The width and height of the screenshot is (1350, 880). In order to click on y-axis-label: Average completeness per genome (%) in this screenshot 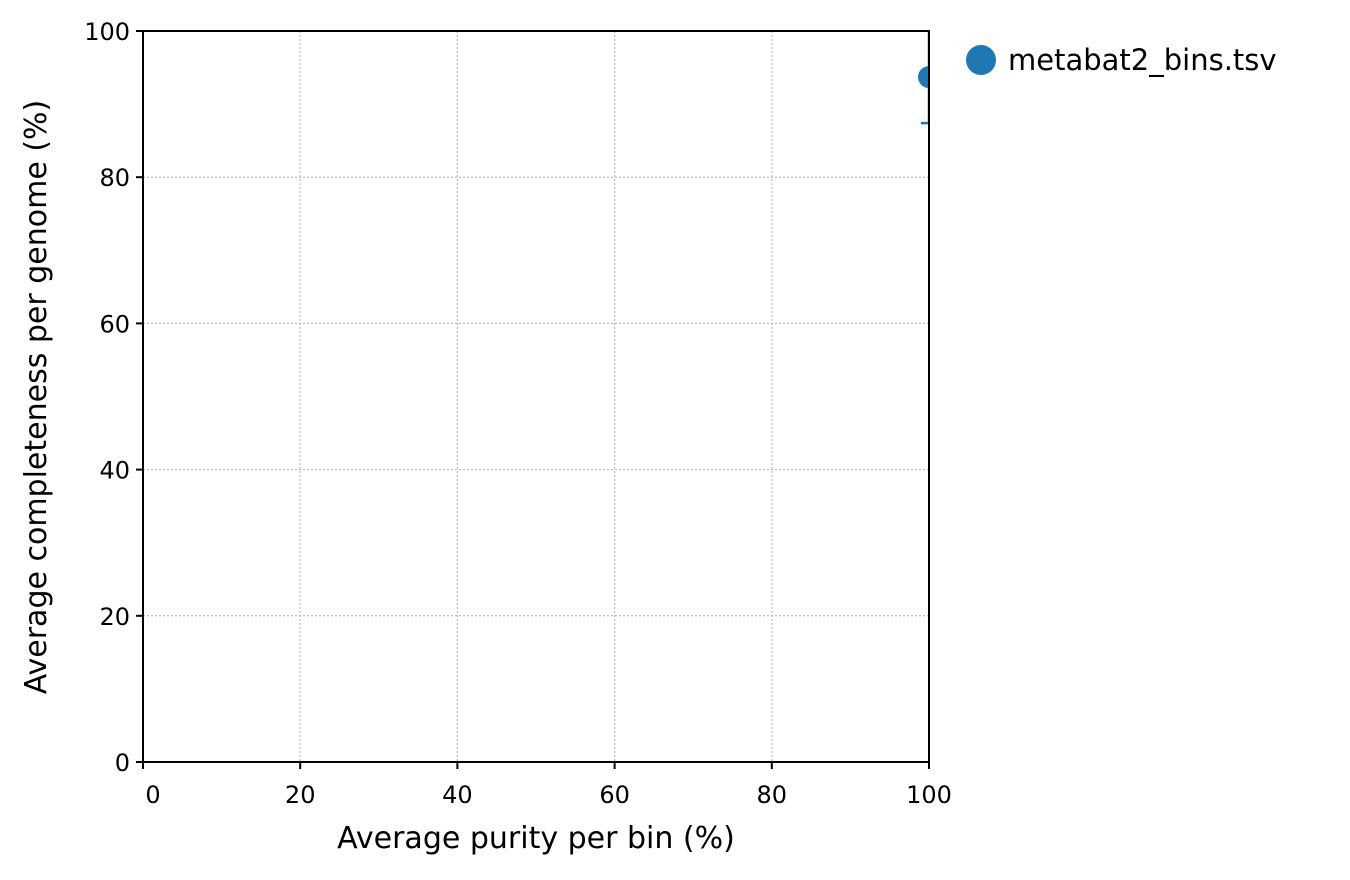, I will do `click(36, 397)`.